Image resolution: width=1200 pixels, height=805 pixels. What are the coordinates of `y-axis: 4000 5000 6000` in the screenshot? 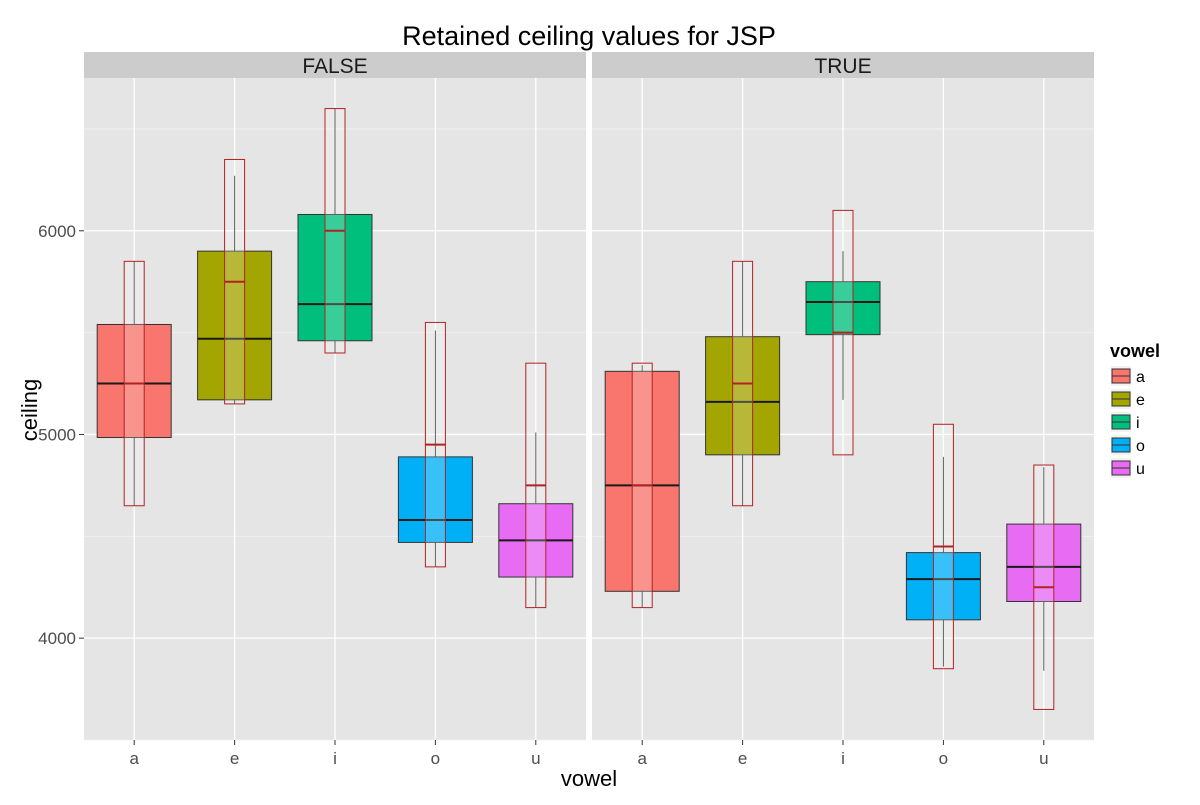 It's located at (61, 435).